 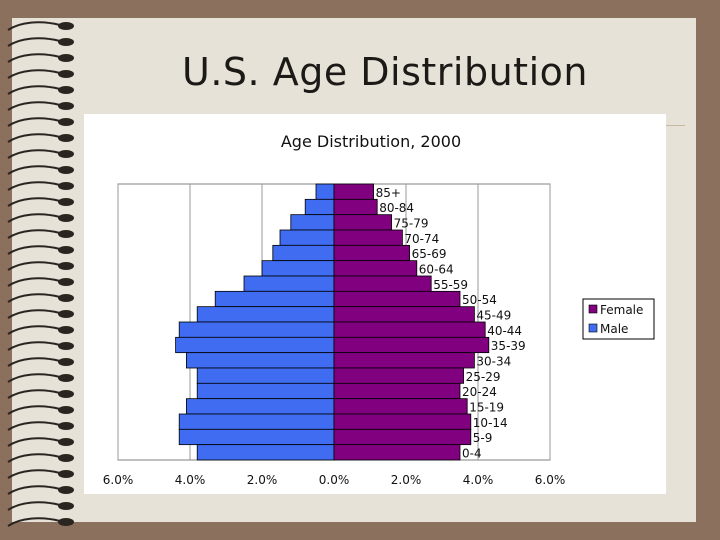 What do you see at coordinates (490, 423) in the screenshot?
I see `category-label-10-14: 10-14` at bounding box center [490, 423].